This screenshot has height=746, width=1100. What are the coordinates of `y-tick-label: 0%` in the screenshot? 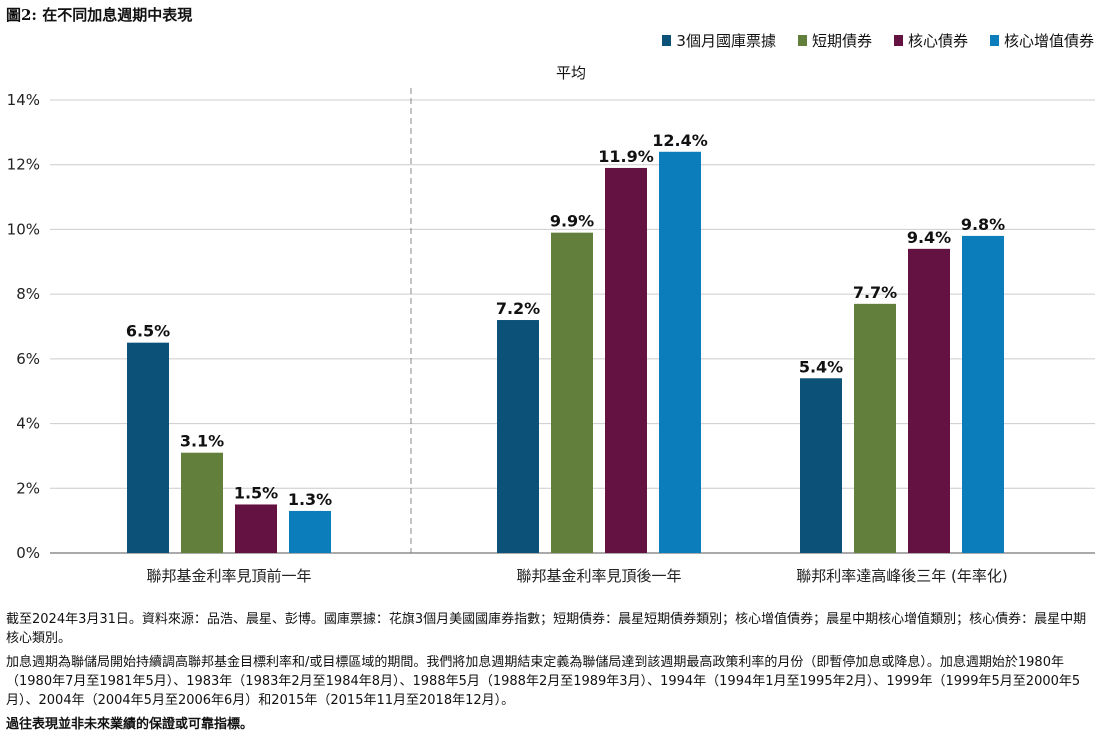 It's located at (28, 553).